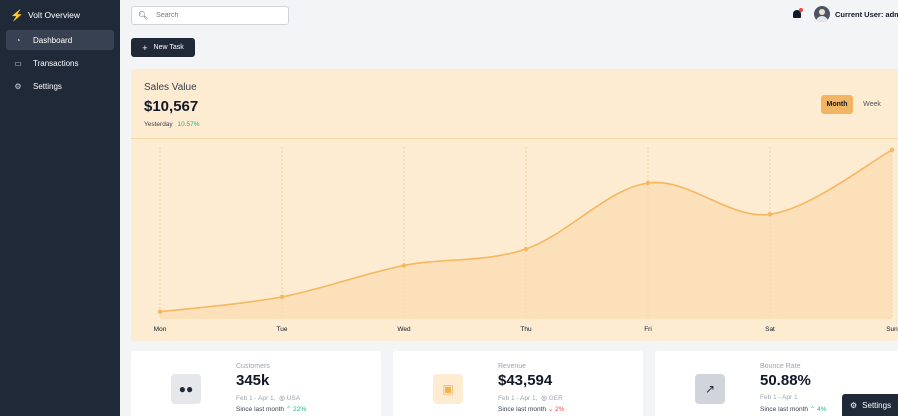  Describe the element at coordinates (171, 106) in the screenshot. I see `sales-value: $10,567` at that location.